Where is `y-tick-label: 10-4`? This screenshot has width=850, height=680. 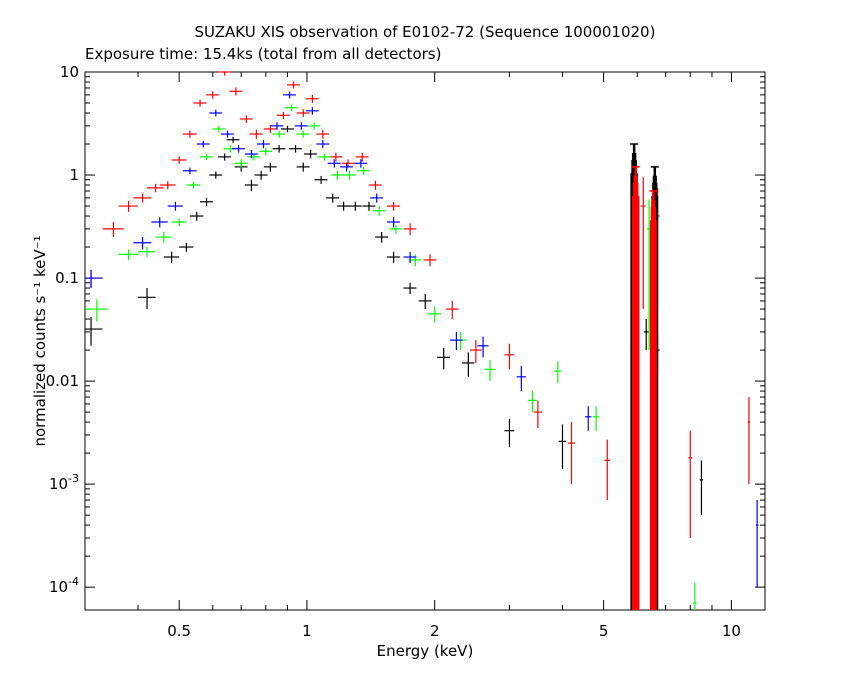 y-tick-label: 10-4 is located at coordinates (64, 585).